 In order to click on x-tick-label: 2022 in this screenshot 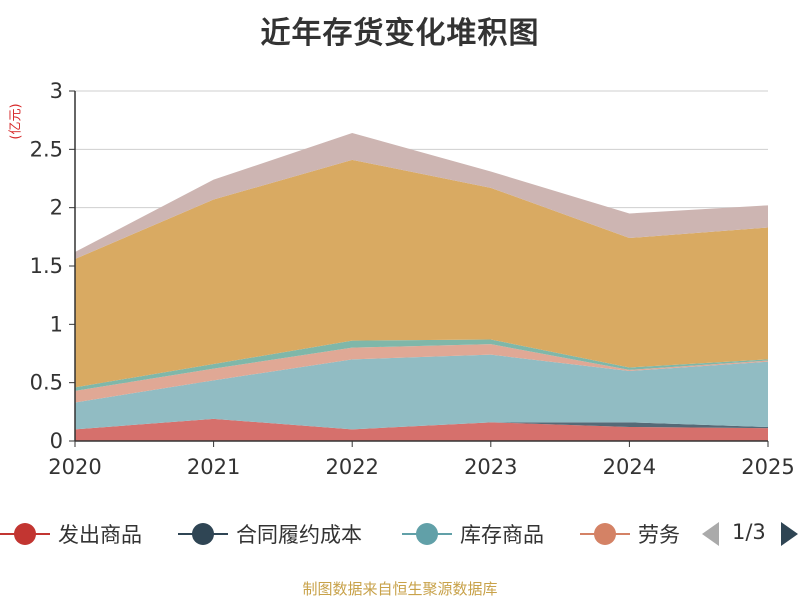, I will do `click(351, 467)`.